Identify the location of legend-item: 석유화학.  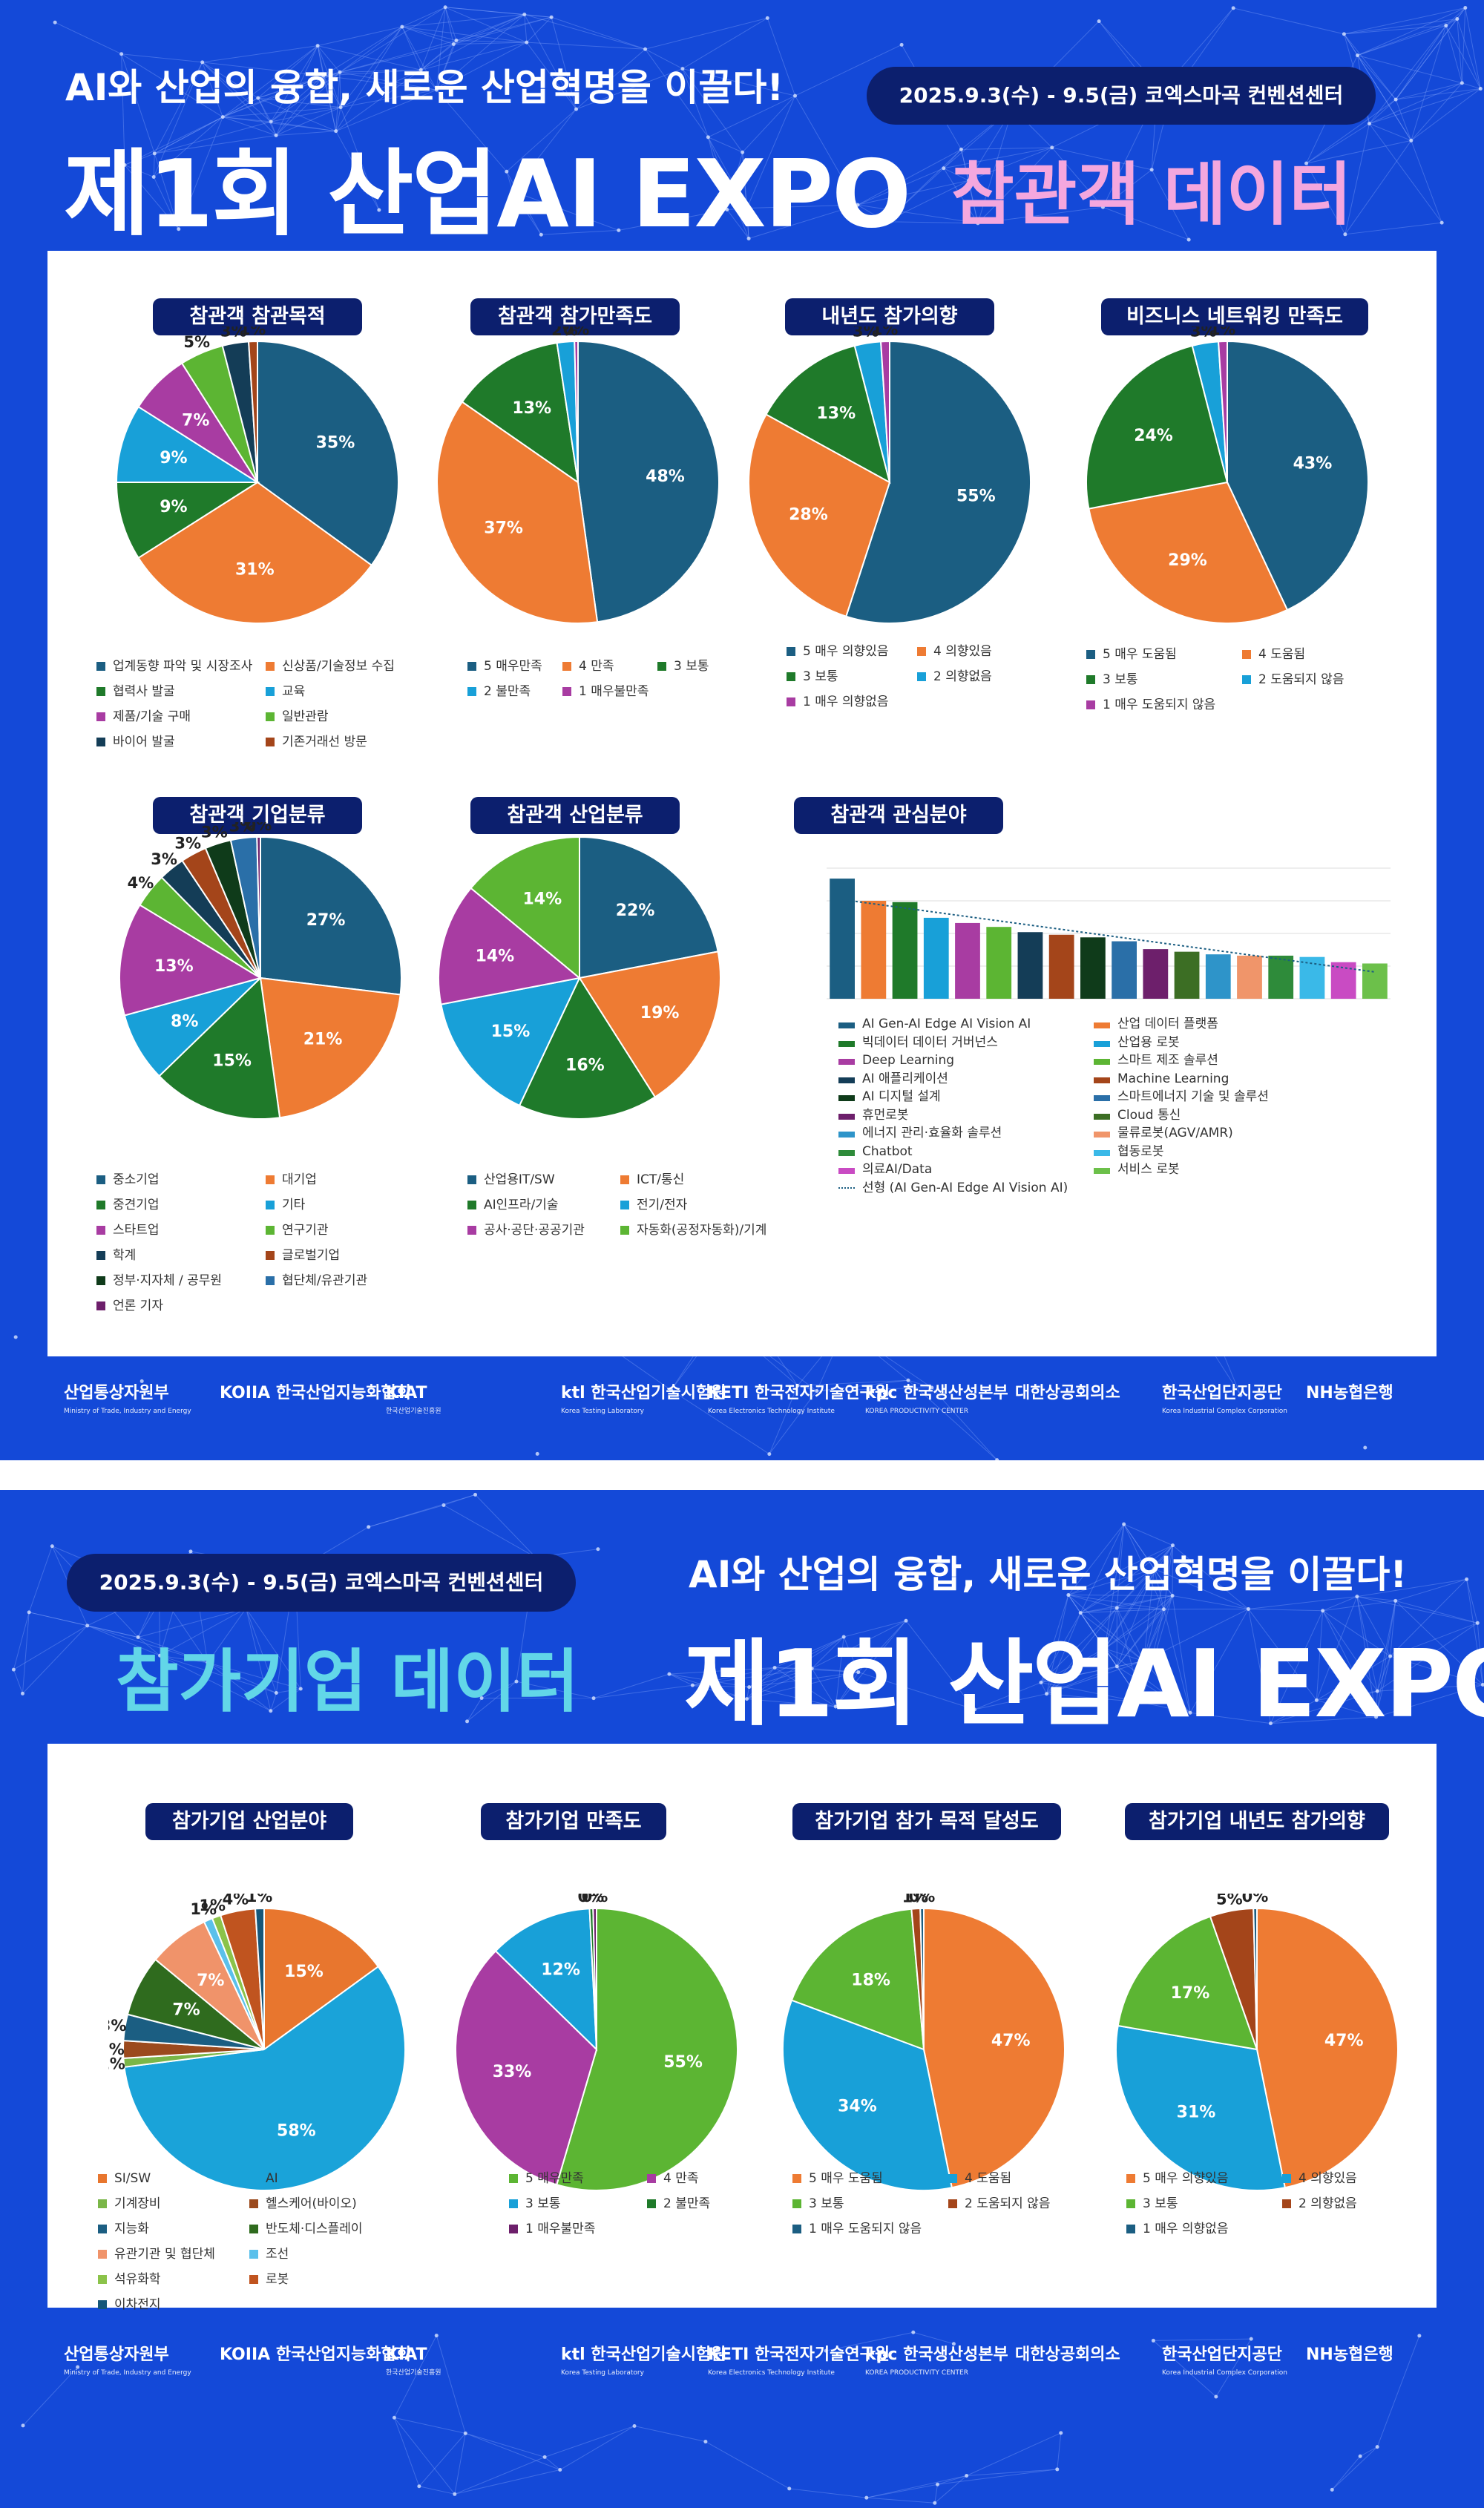
(129, 2279).